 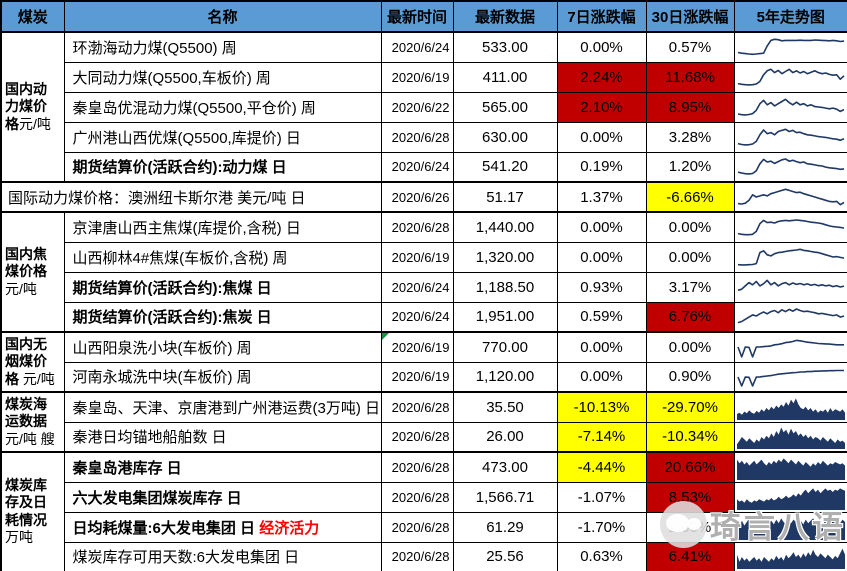 What do you see at coordinates (601, 497) in the screenshot?
I see `change7-cell: -1.07%` at bounding box center [601, 497].